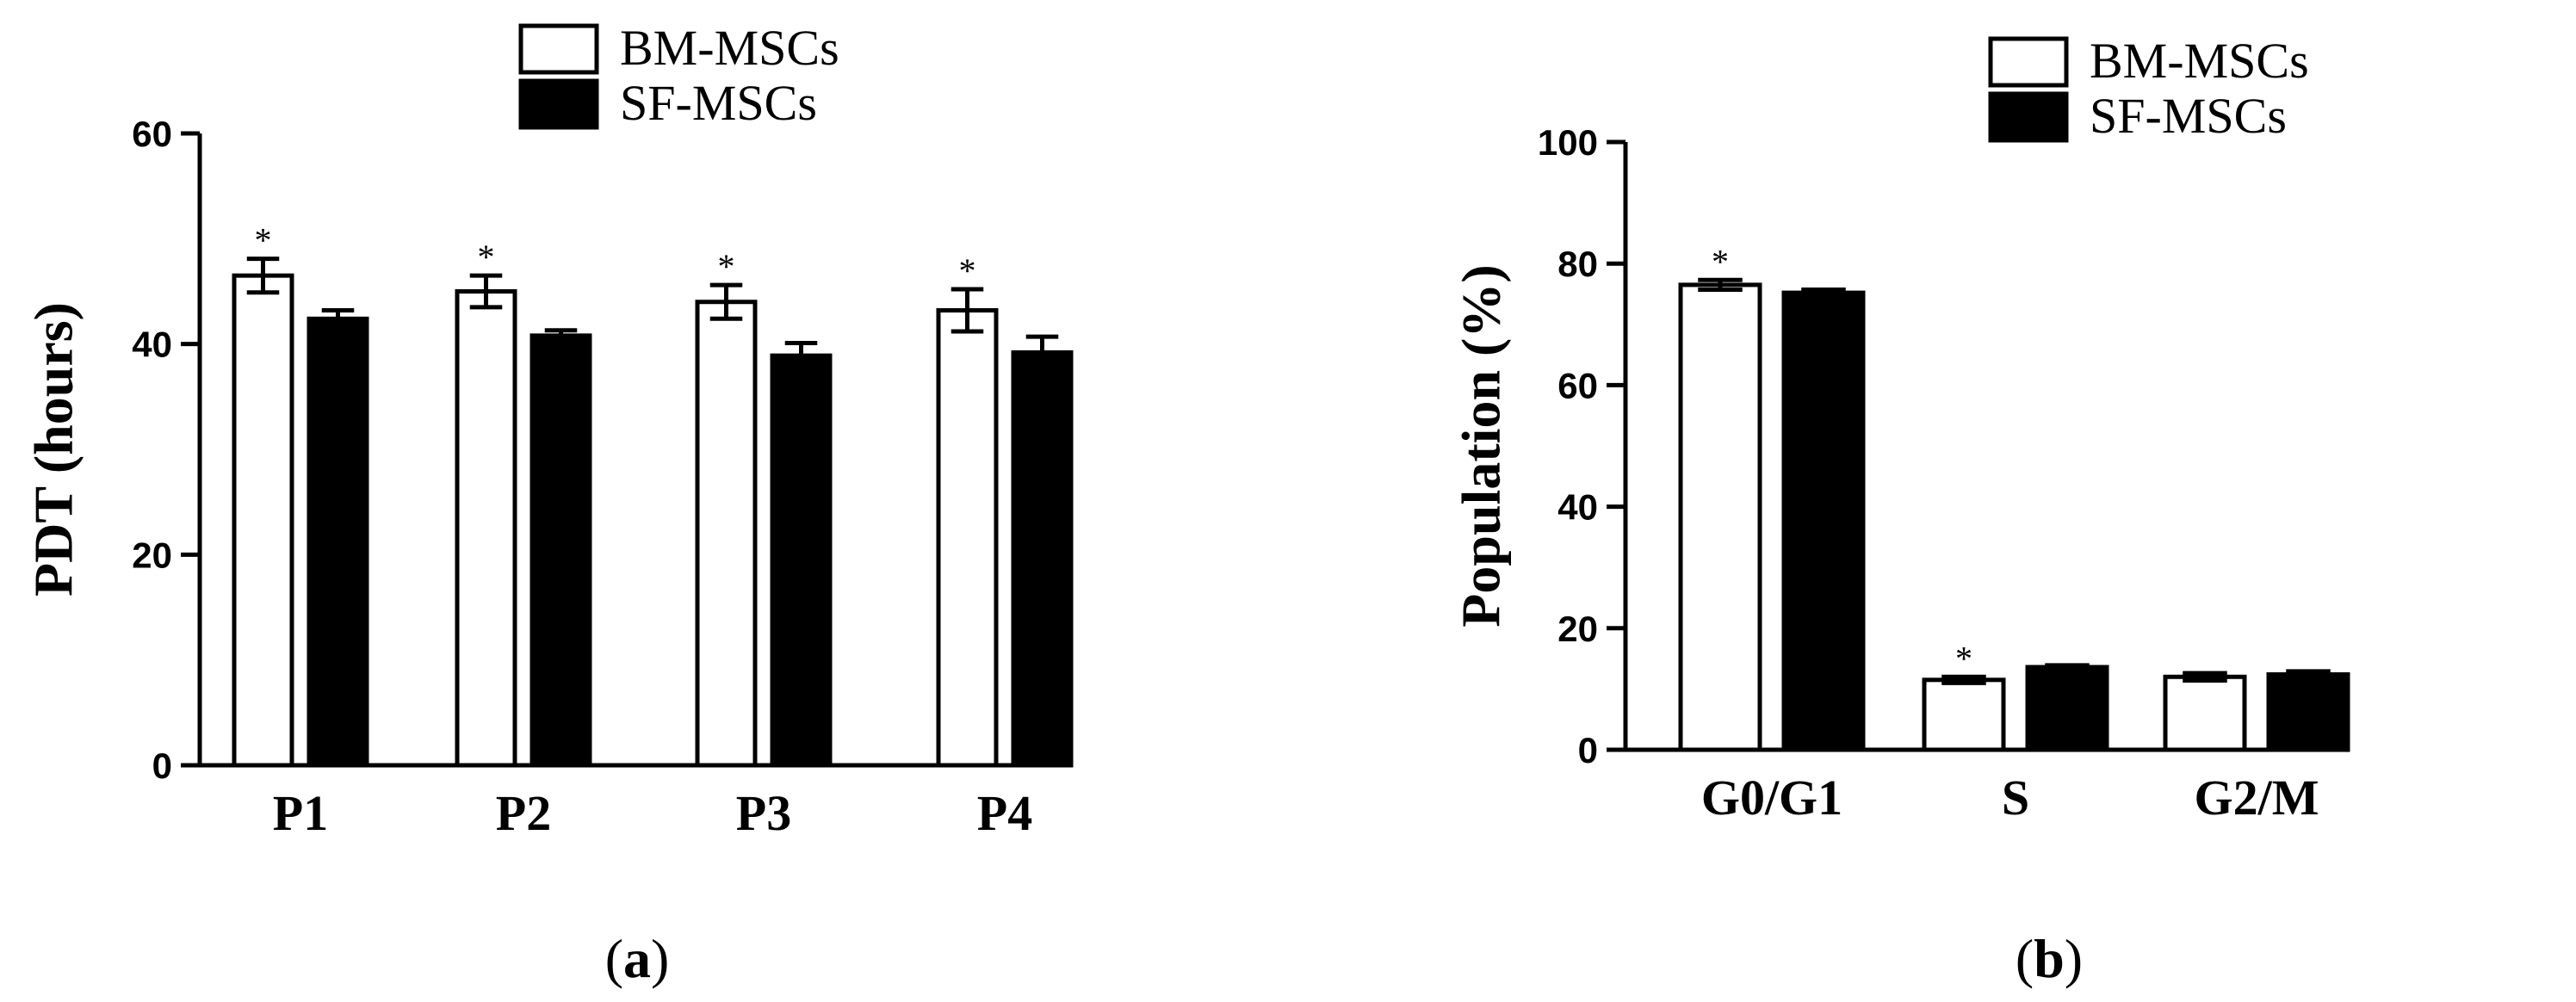  I want to click on bar-sf-p1, so click(338, 542).